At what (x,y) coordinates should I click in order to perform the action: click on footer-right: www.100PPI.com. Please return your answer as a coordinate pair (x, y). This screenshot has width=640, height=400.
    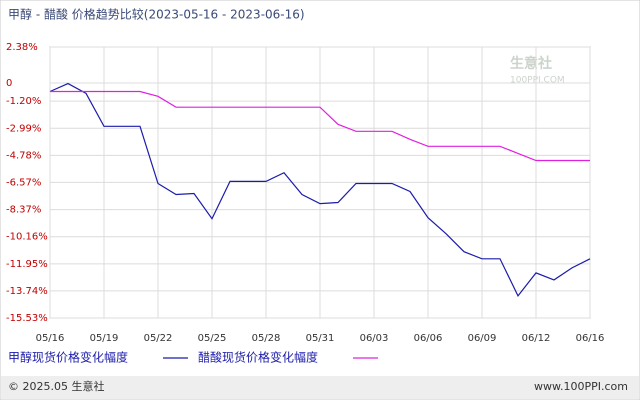
    Looking at the image, I should click on (581, 386).